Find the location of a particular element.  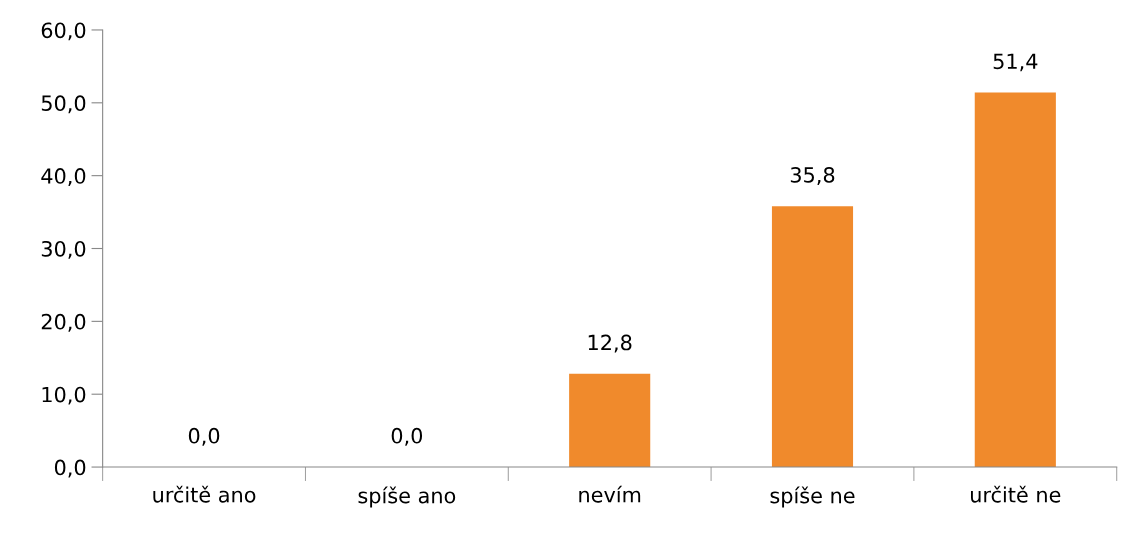

data-label: 51,4 is located at coordinates (1015, 62).